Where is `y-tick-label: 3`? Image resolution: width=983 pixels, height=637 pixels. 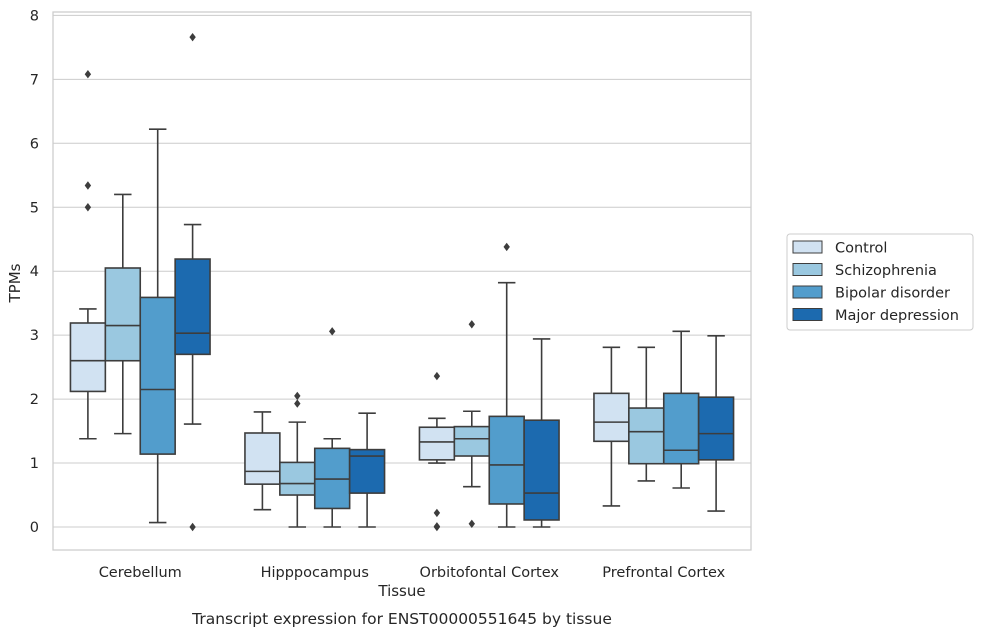
y-tick-label: 3 is located at coordinates (34, 336).